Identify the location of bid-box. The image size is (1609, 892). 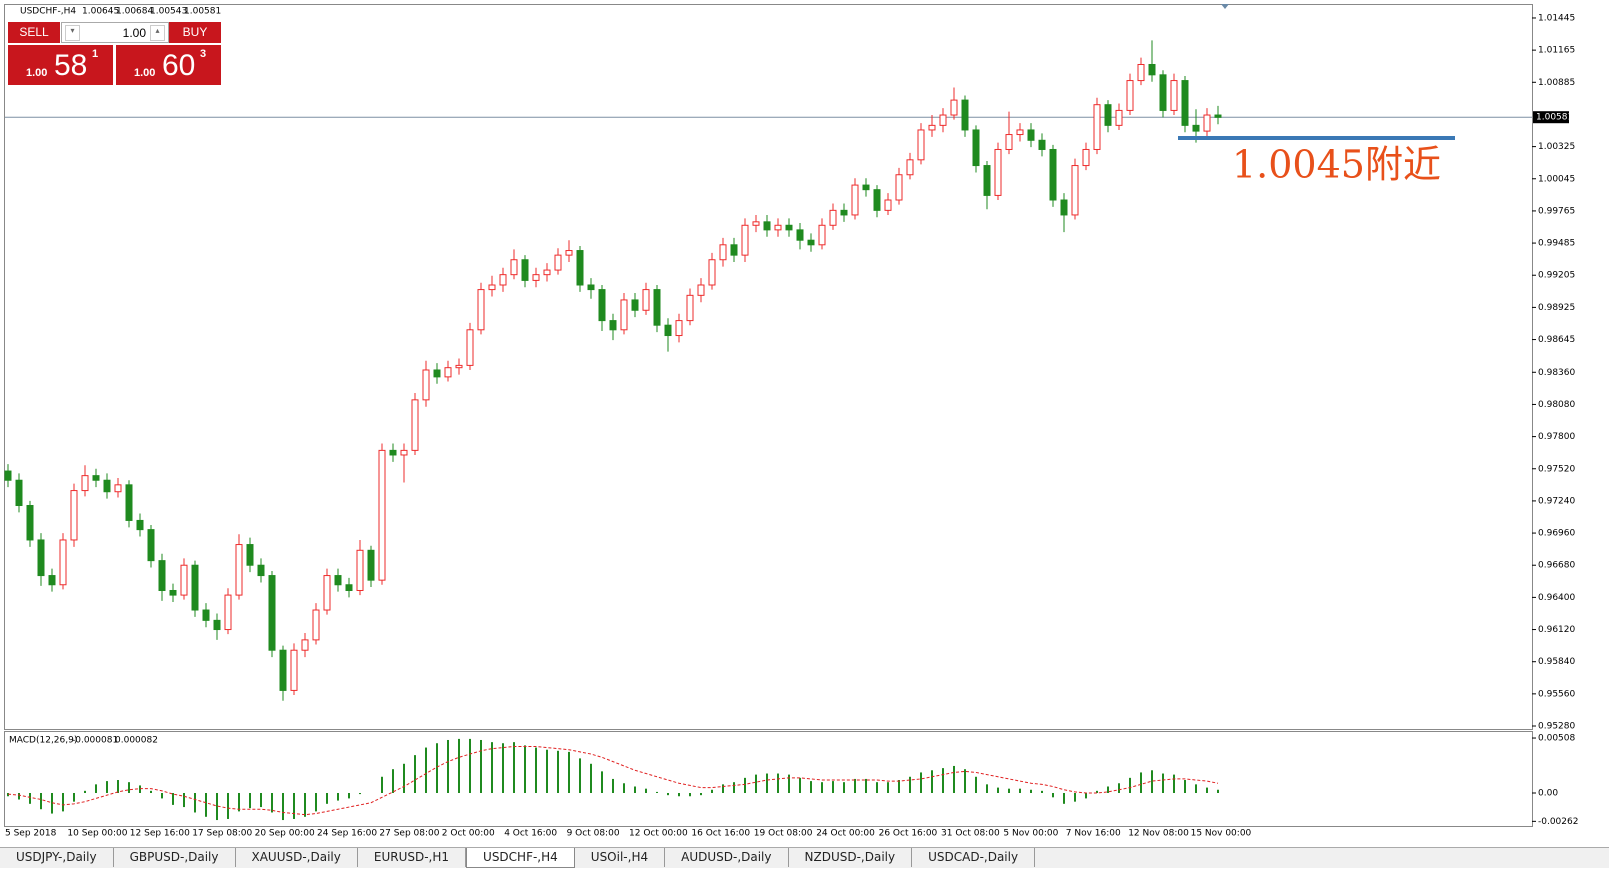
(1551, 117).